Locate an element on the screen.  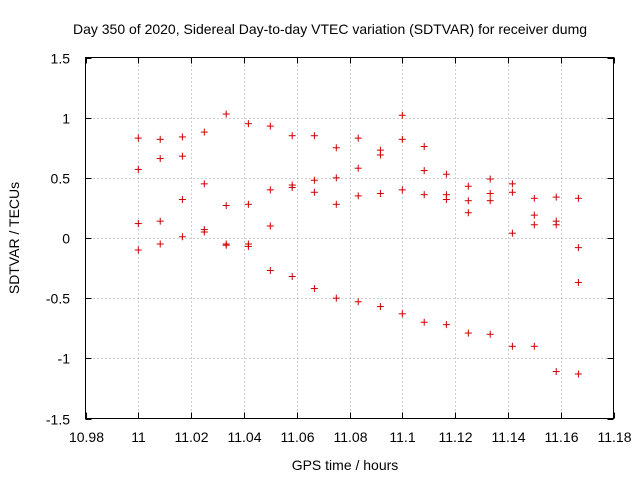
x-axis-label: GPS time / hours is located at coordinates (345, 465).